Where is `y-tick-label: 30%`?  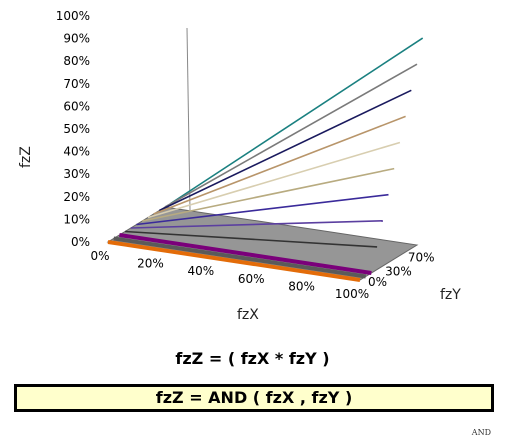 y-tick-label: 30% is located at coordinates (398, 272).